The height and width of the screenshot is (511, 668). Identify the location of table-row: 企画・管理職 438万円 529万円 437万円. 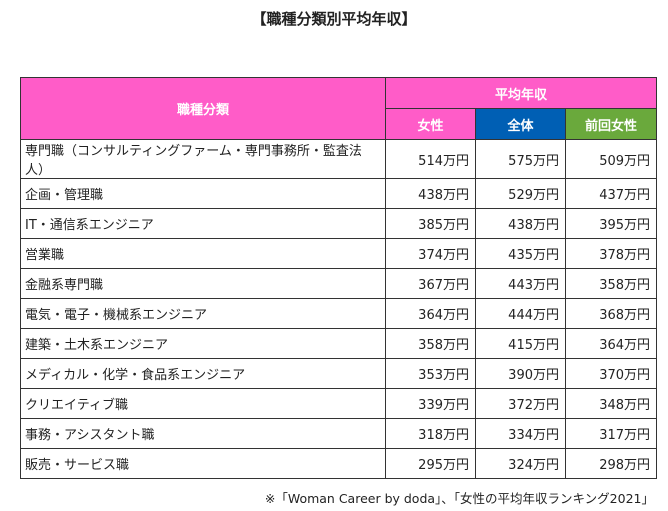
(339, 193).